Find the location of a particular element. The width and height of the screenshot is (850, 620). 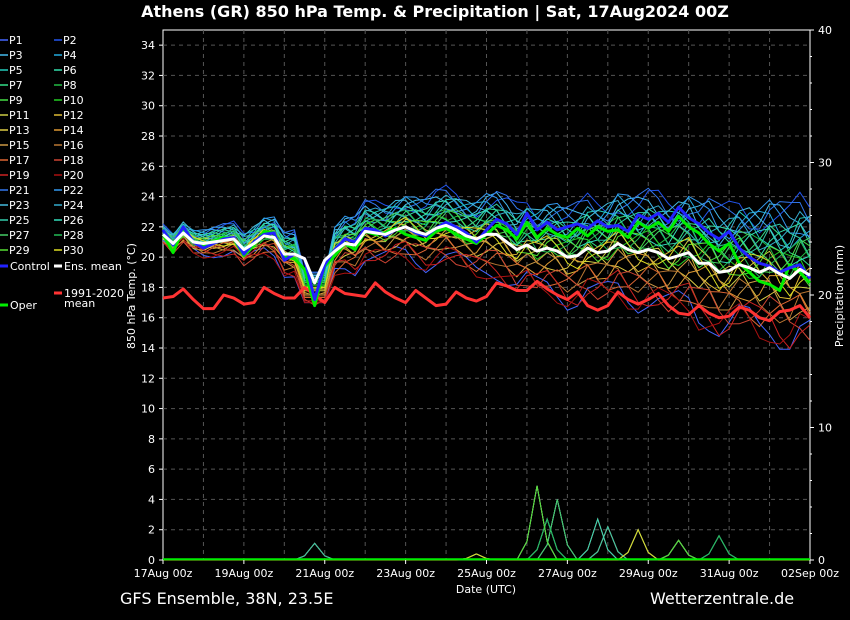

legend-label: P18 is located at coordinates (73, 160).